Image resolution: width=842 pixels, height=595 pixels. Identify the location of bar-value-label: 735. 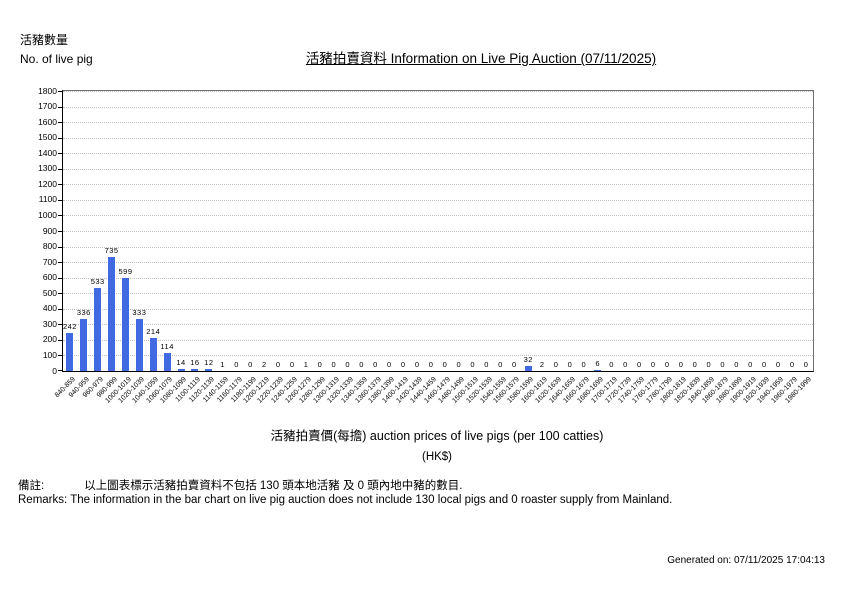
(111, 250).